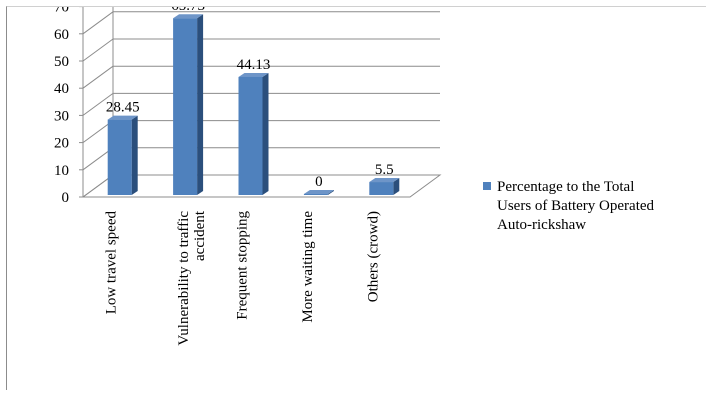 The height and width of the screenshot is (396, 710). Describe the element at coordinates (308, 267) in the screenshot. I see `x-tick-label: More waiting time` at that location.